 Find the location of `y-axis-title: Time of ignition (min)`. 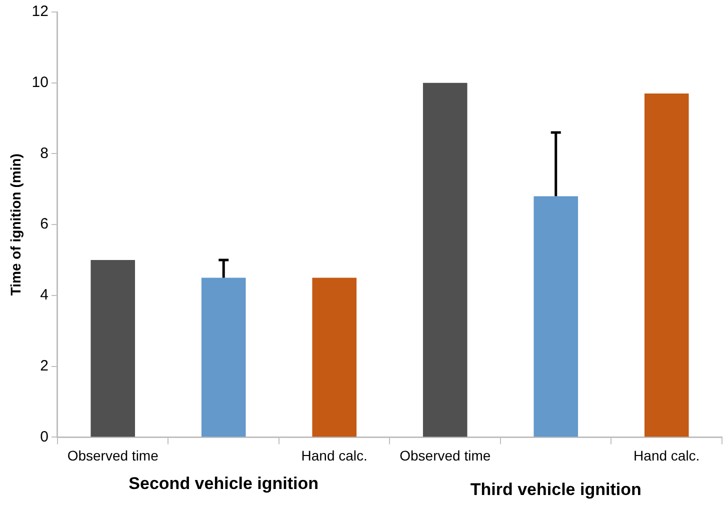

y-axis-title: Time of ignition (min) is located at coordinates (15, 225).